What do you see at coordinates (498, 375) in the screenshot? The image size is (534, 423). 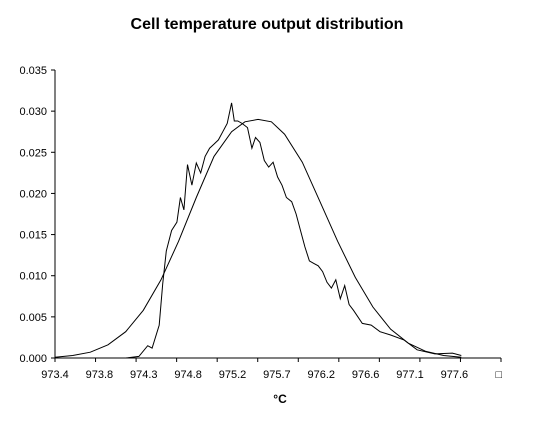 I see `x-tick-label: □` at bounding box center [498, 375].